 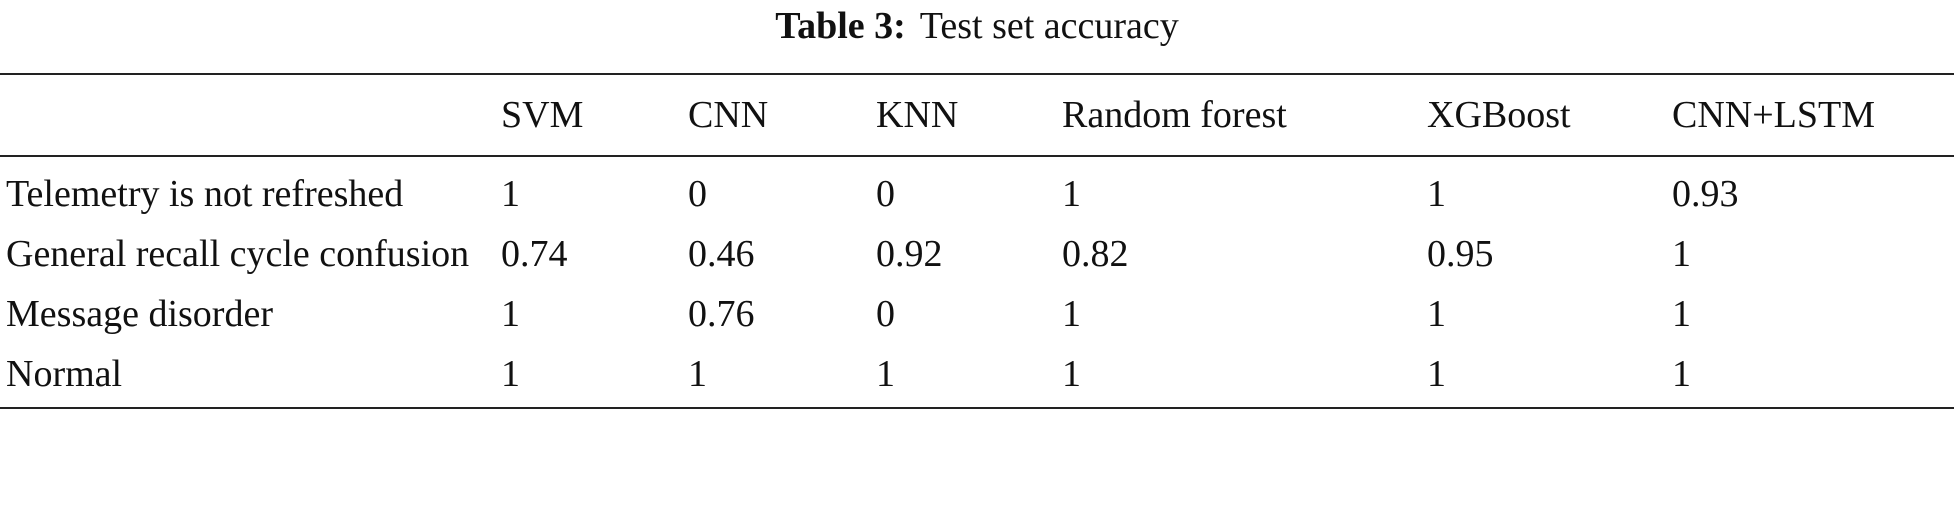 I want to click on caption: Table 3: Test set accuracy, so click(x=977, y=26).